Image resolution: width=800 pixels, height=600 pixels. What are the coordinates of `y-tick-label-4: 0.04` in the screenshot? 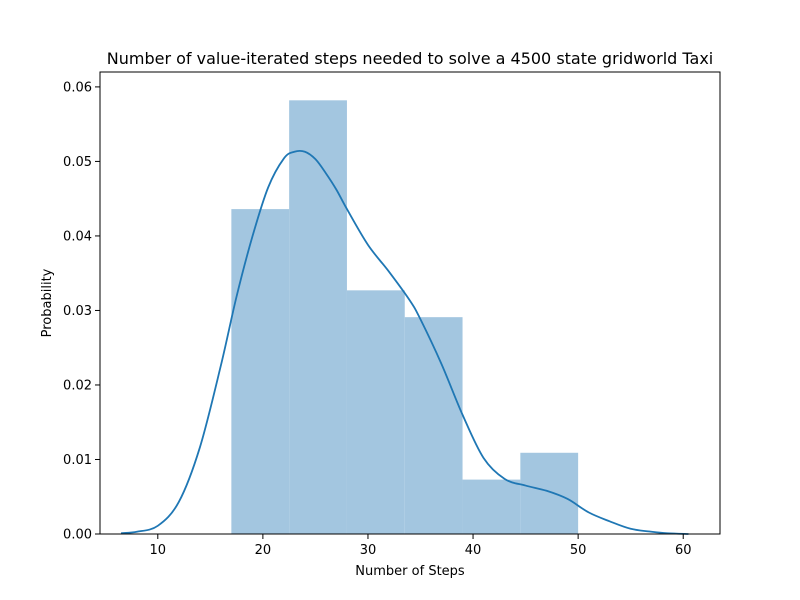 It's located at (77, 236).